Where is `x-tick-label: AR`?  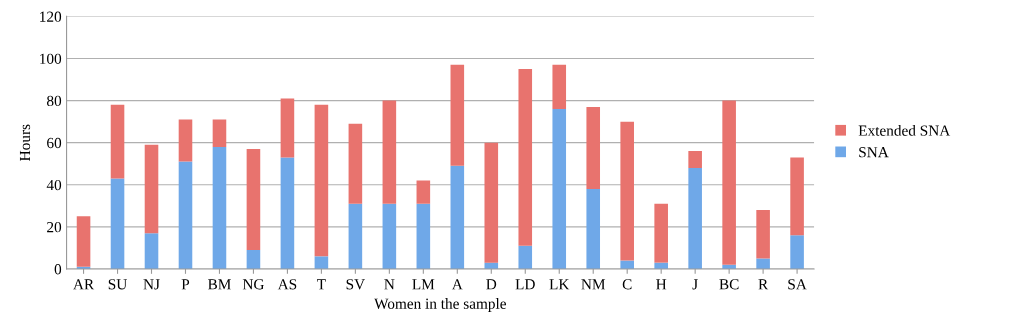
x-tick-label: AR is located at coordinates (84, 284).